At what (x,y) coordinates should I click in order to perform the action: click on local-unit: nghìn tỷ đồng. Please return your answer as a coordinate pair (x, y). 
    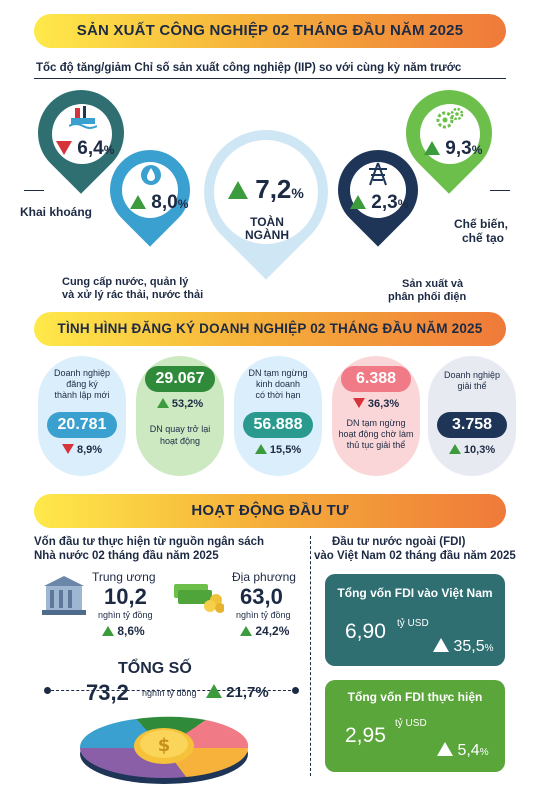
    Looking at the image, I should click on (263, 615).